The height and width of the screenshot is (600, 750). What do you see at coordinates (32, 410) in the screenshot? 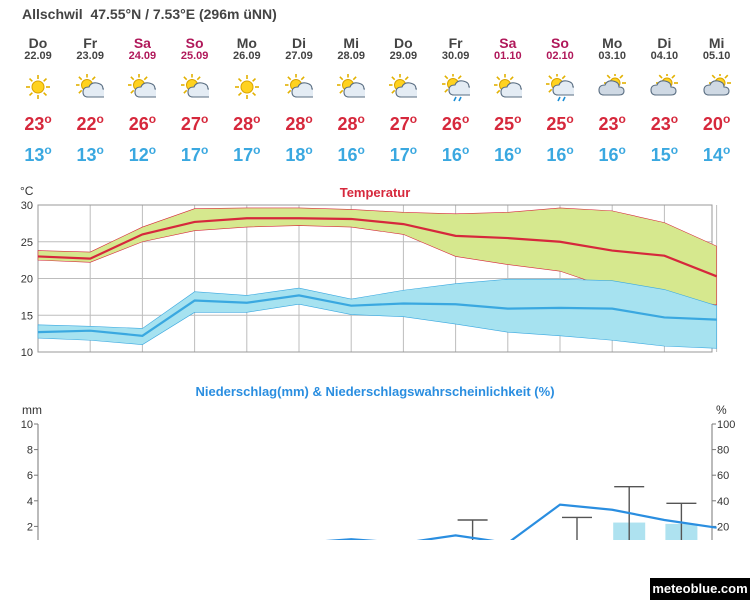
I see `precip-axis-unit: mm` at bounding box center [32, 410].